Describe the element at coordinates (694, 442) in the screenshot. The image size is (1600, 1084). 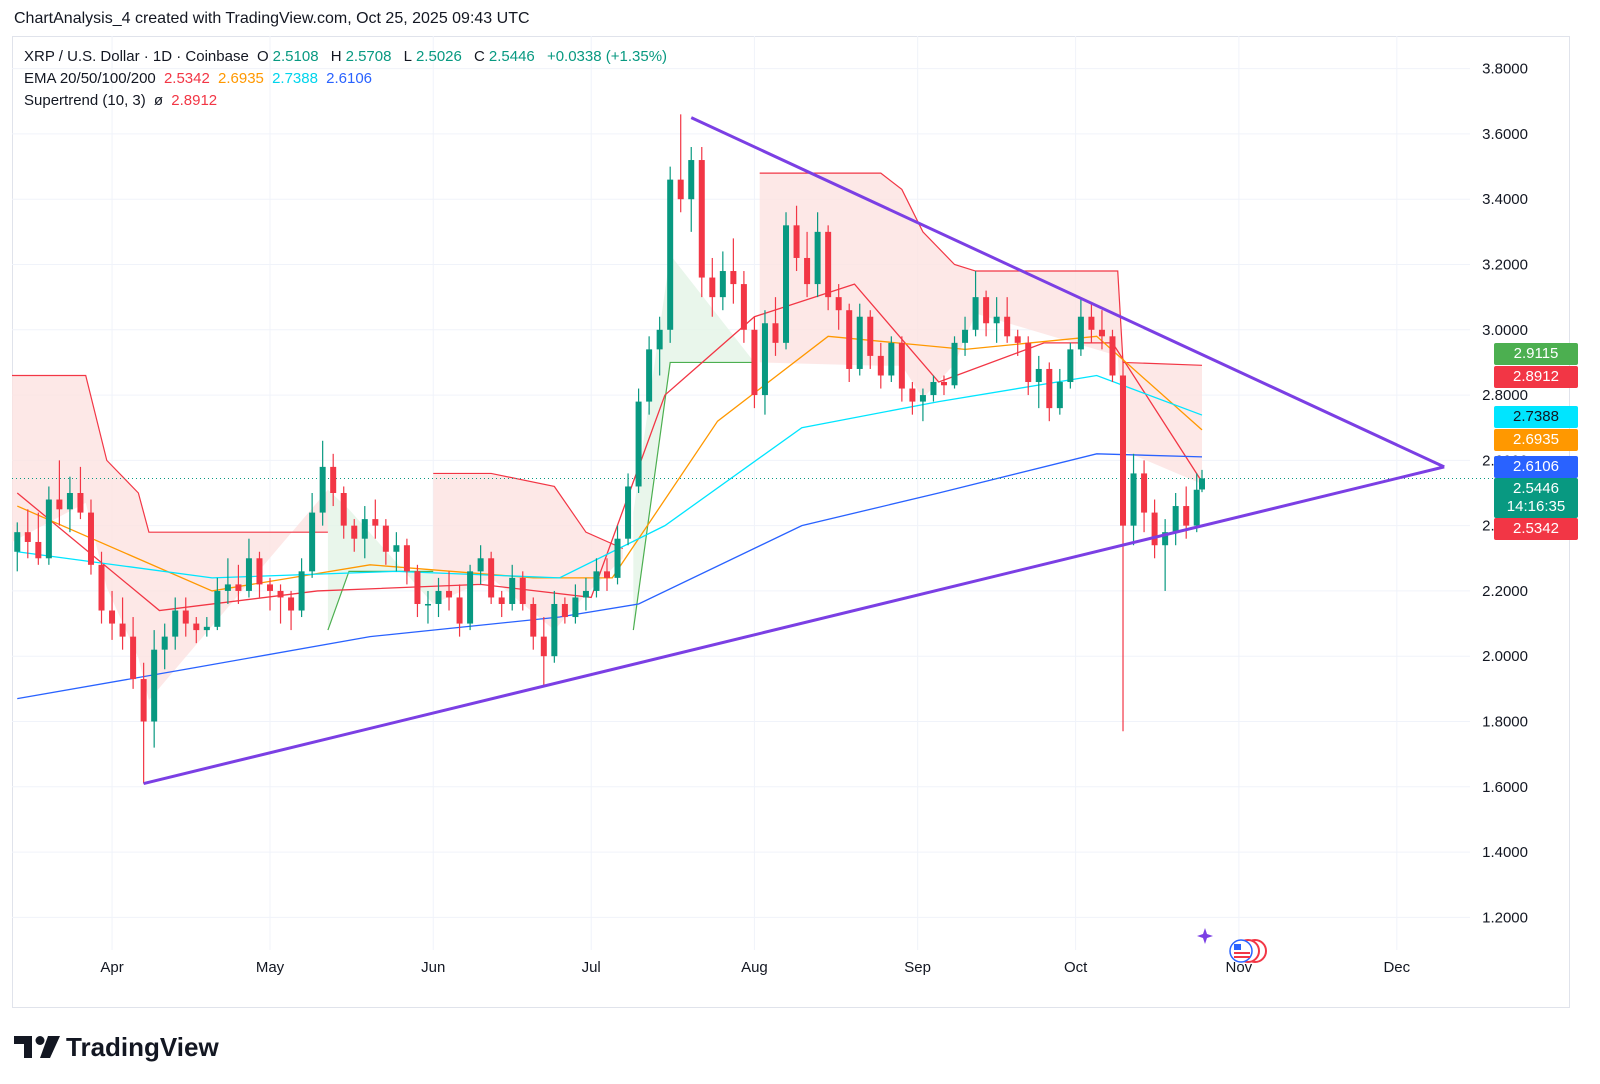
I see `supertrend-up-fill` at that location.